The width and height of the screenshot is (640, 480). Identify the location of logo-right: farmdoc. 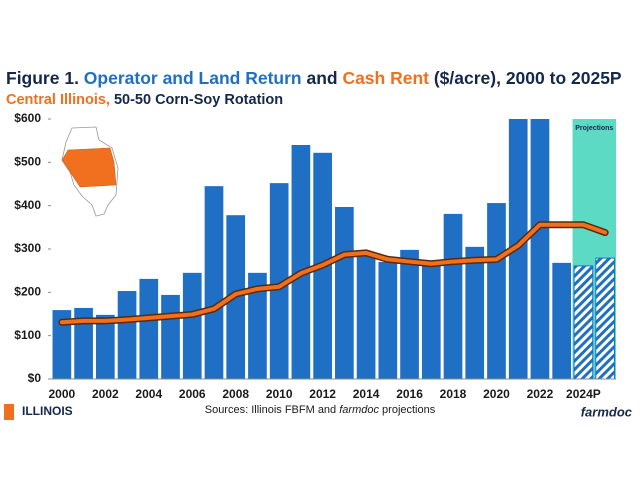
(607, 411).